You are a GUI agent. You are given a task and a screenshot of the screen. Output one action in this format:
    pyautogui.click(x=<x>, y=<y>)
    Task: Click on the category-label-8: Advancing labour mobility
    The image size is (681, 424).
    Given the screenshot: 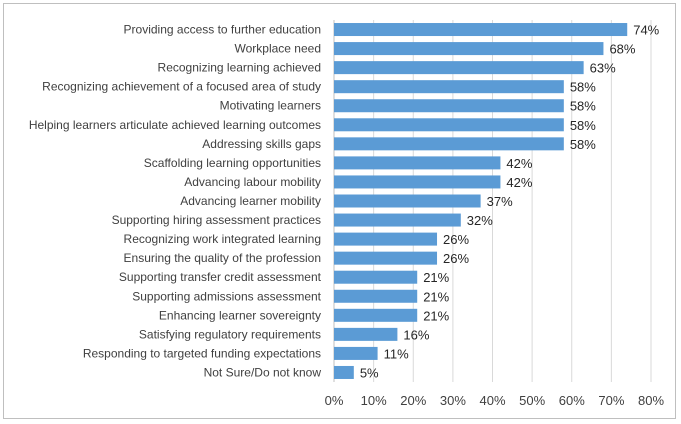 What is the action you would take?
    pyautogui.click(x=252, y=182)
    